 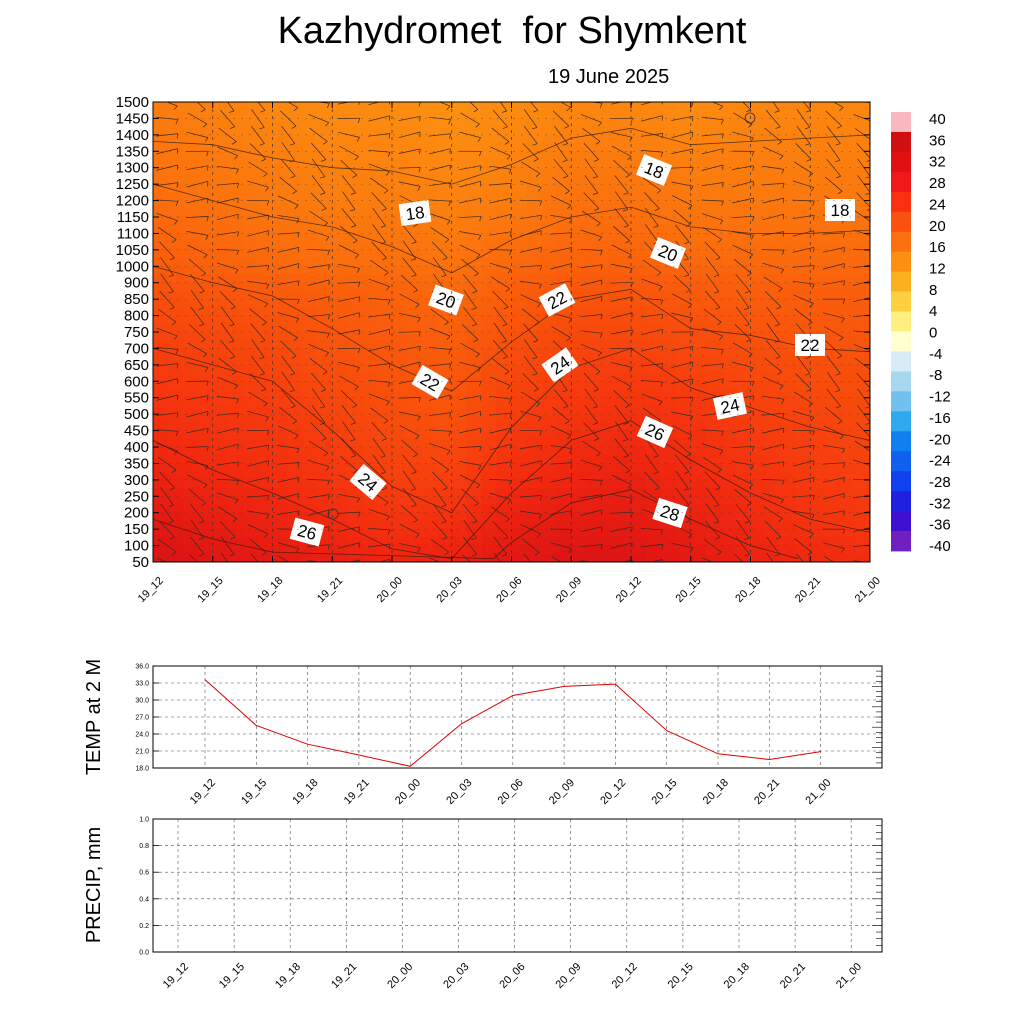 What do you see at coordinates (937, 204) in the screenshot?
I see `colorbar-tick-label: 24` at bounding box center [937, 204].